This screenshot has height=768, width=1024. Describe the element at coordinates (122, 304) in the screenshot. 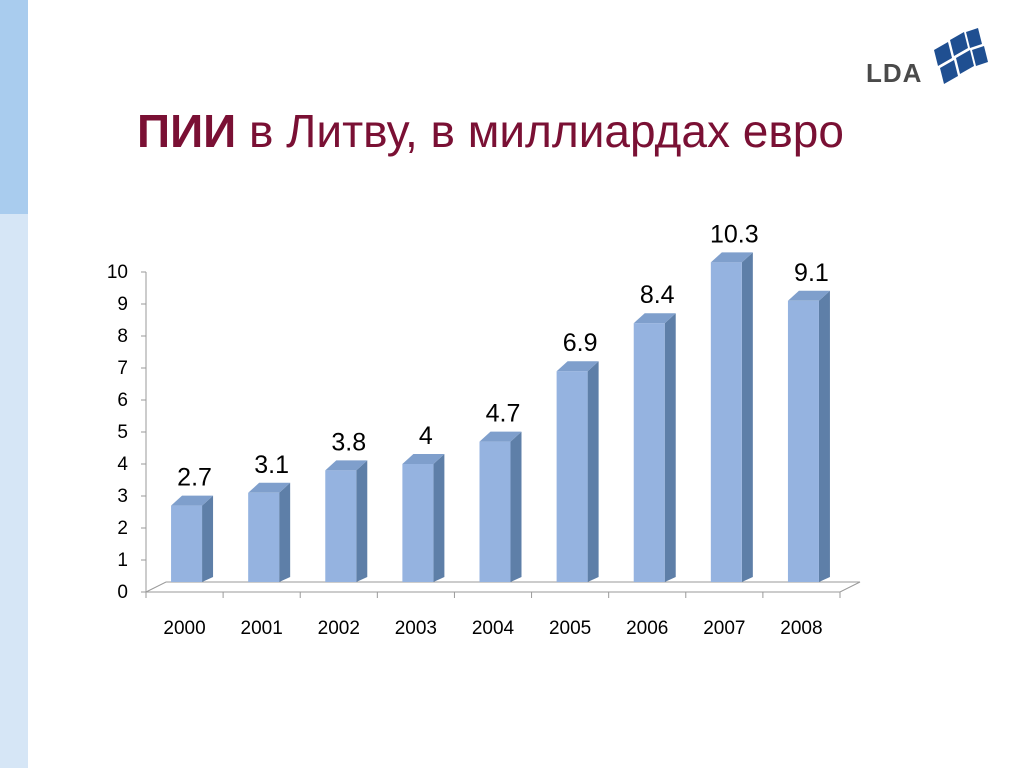

I see `y-tick-label: 9` at that location.